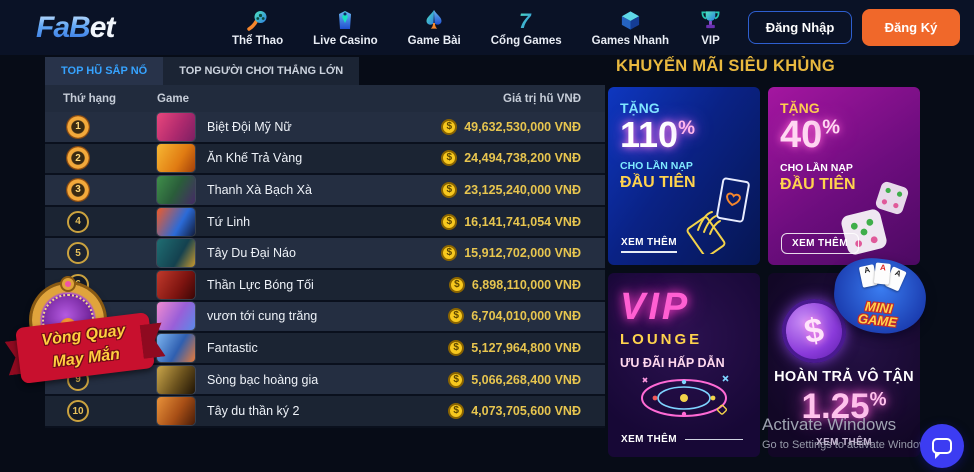  I want to click on cta-line, so click(713, 439).